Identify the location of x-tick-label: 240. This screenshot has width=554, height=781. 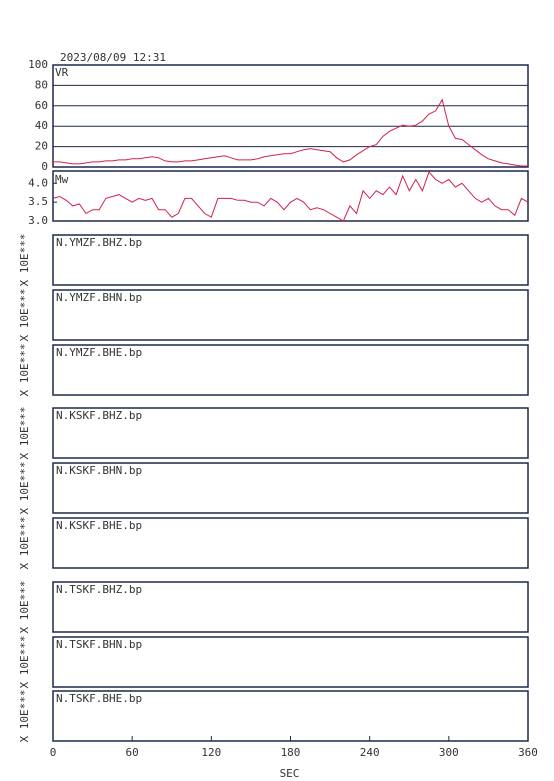
(370, 752).